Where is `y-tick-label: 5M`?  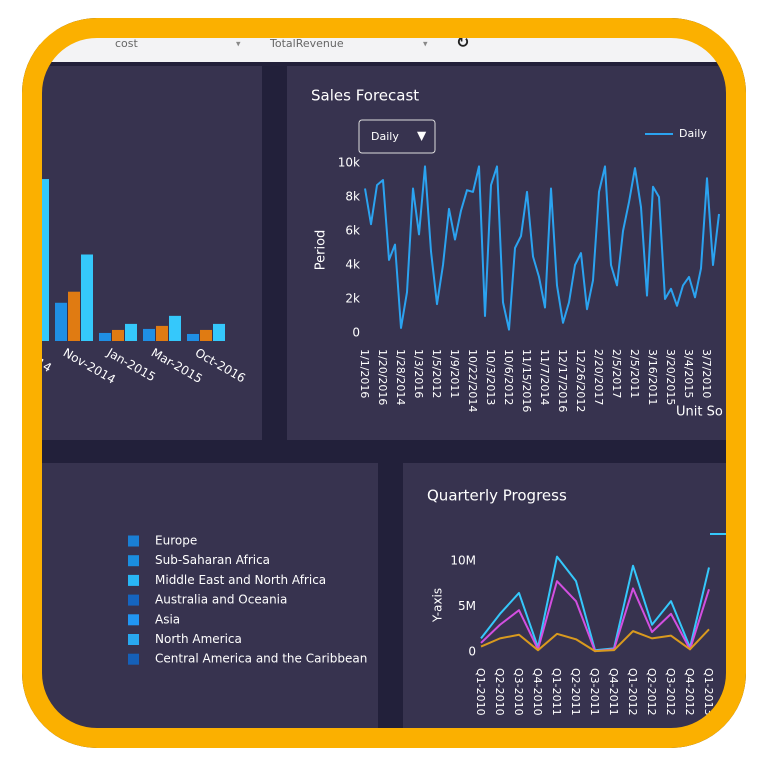
y-tick-label: 5M is located at coordinates (467, 606).